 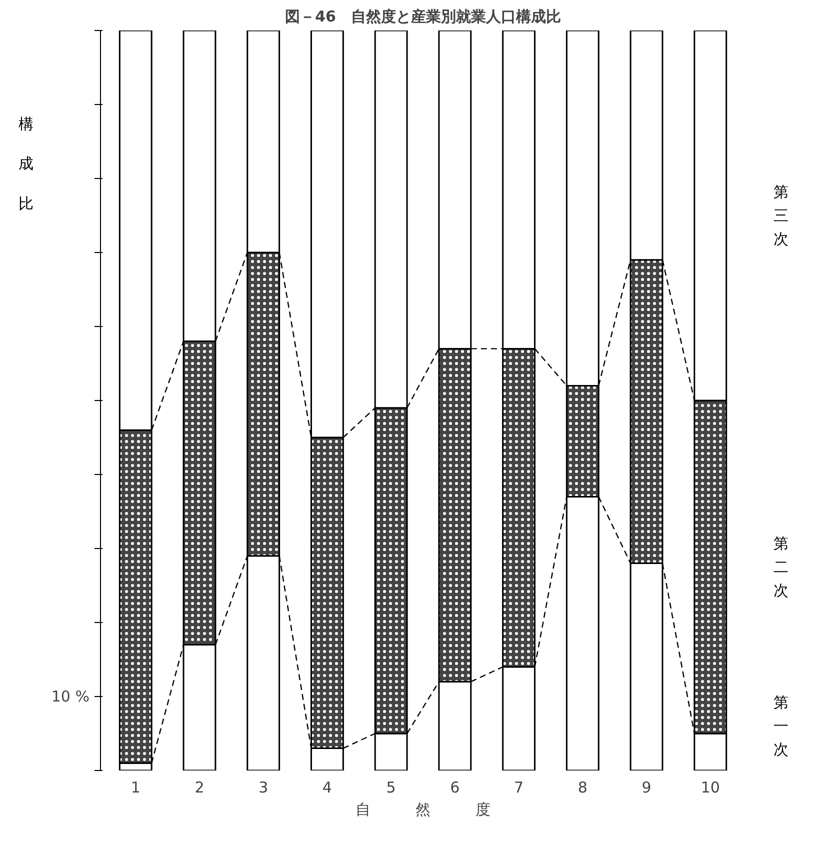 I want to click on x-tick-label: 9, so click(x=647, y=787).